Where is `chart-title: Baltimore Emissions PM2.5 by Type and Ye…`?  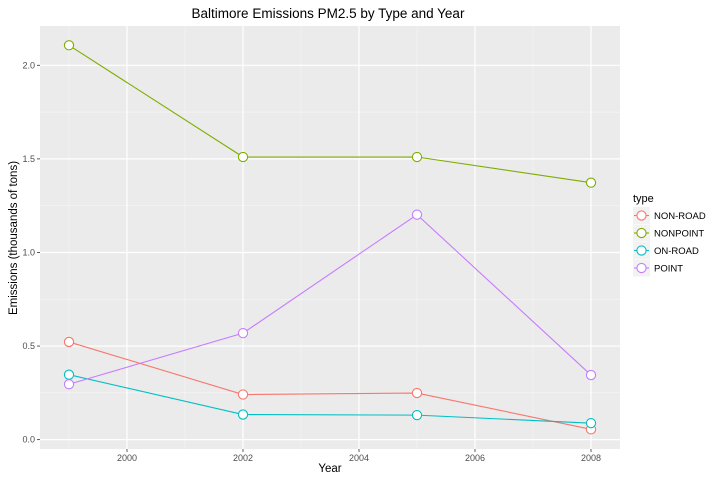
chart-title: Baltimore Emissions PM2.5 by Type and Ye… is located at coordinates (328, 13).